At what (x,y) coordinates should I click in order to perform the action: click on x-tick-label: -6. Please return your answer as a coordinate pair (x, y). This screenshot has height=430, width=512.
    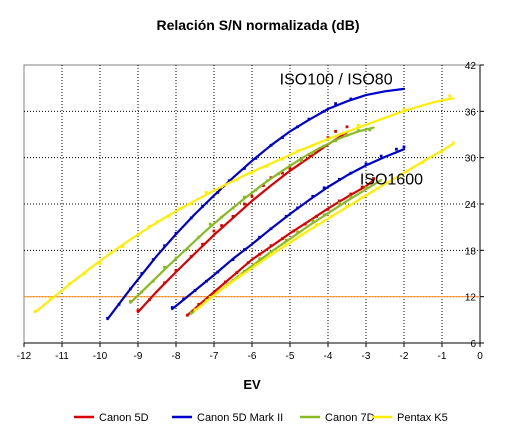
    Looking at the image, I should click on (252, 356).